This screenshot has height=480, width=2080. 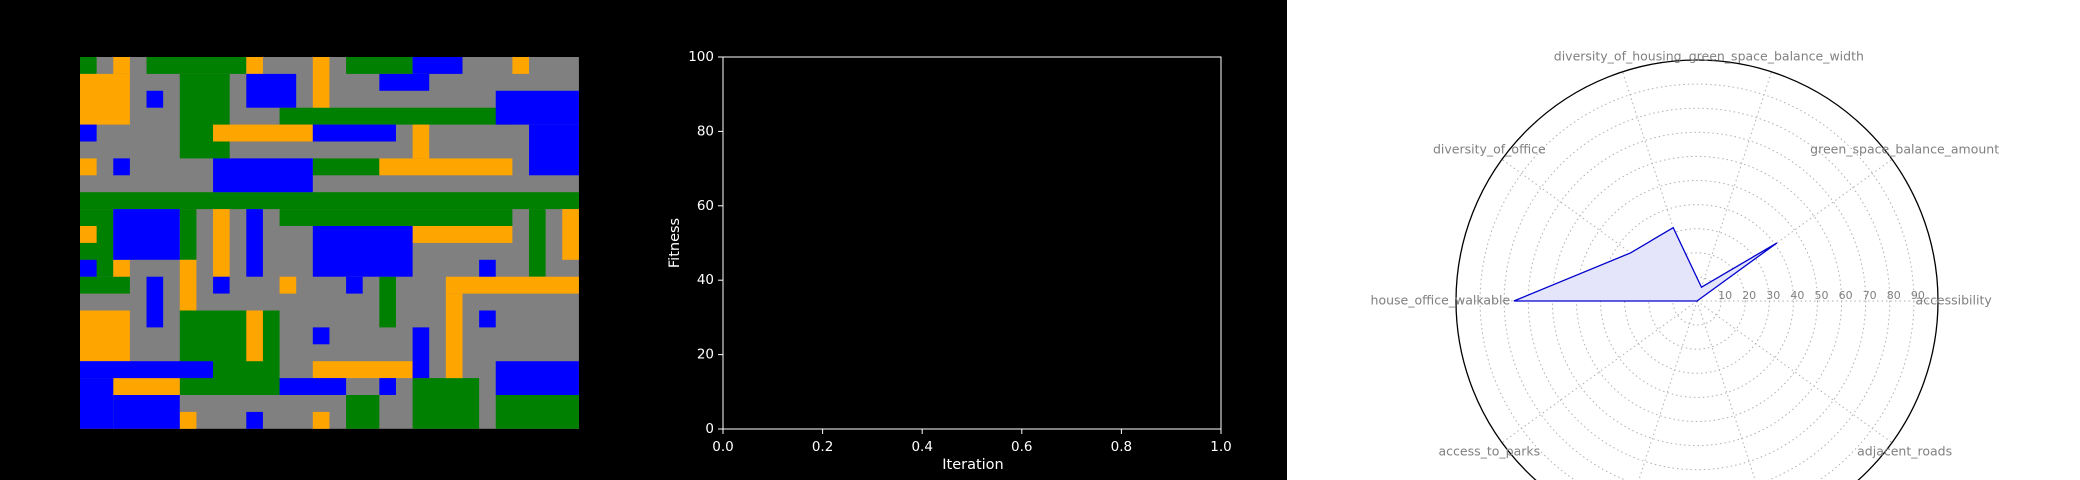 I want to click on r-tick-label: 90, so click(x=1918, y=295).